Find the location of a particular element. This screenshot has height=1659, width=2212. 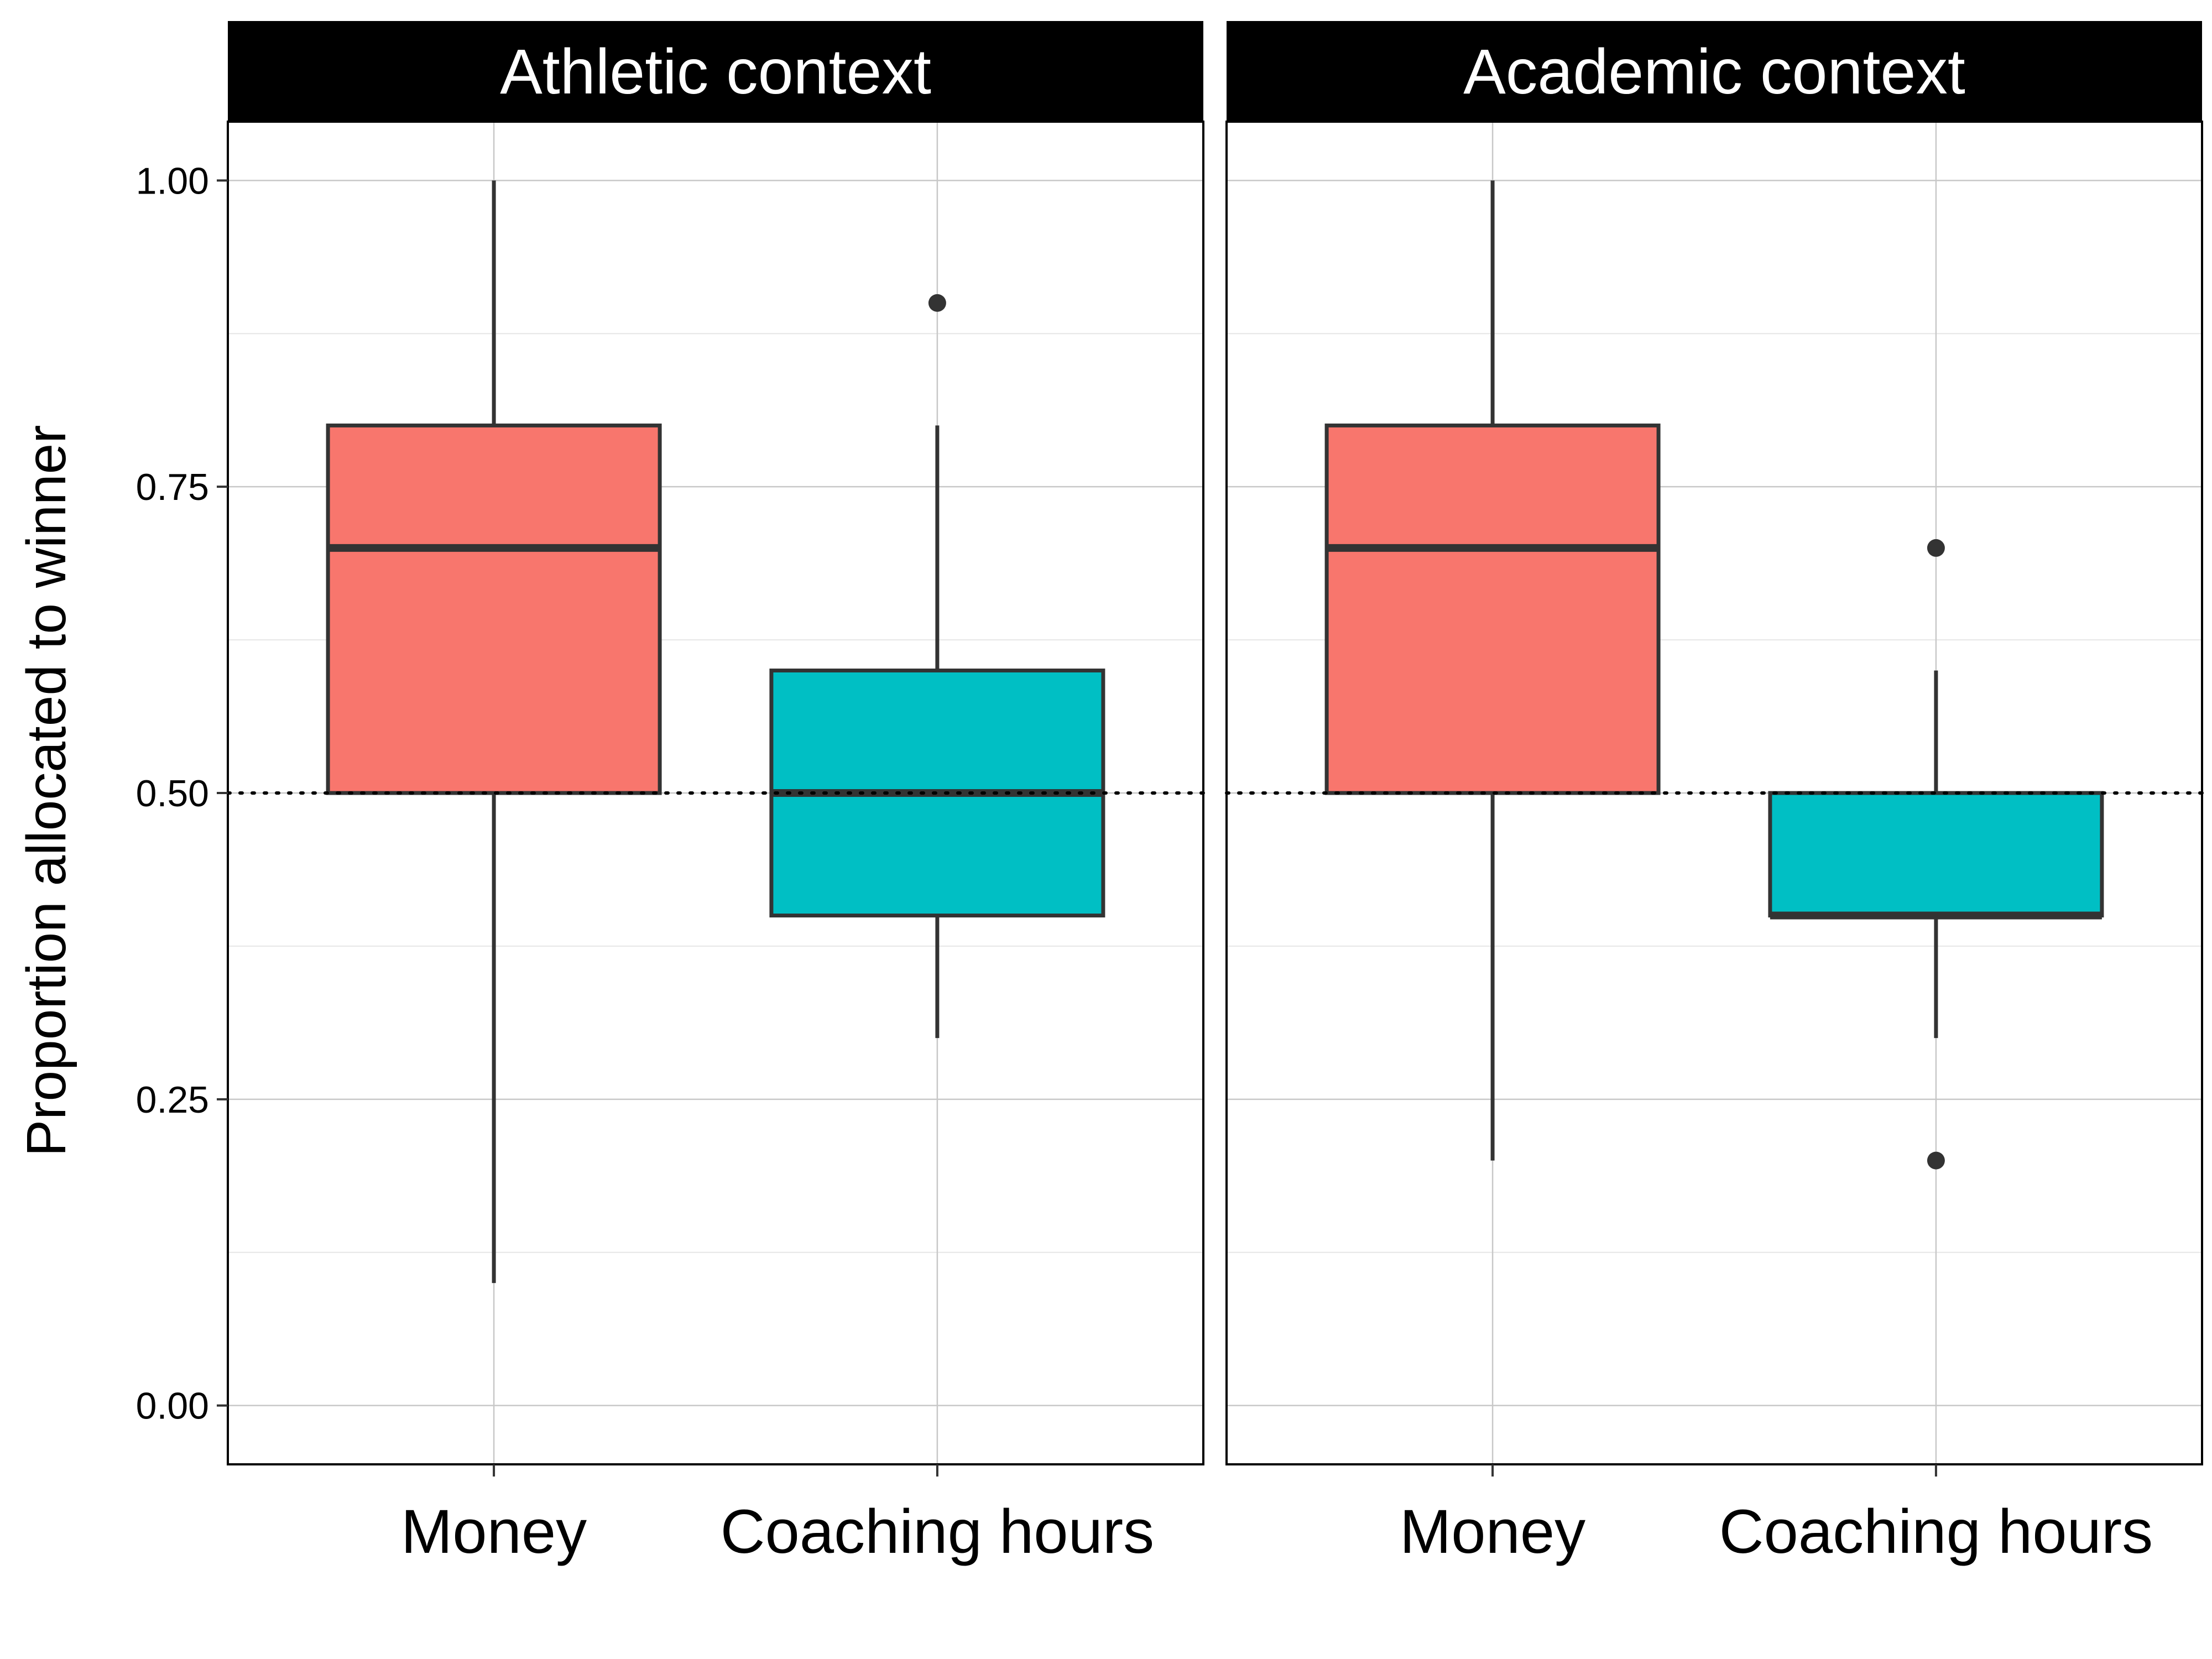

panel-title: Athletic context is located at coordinates (716, 72).